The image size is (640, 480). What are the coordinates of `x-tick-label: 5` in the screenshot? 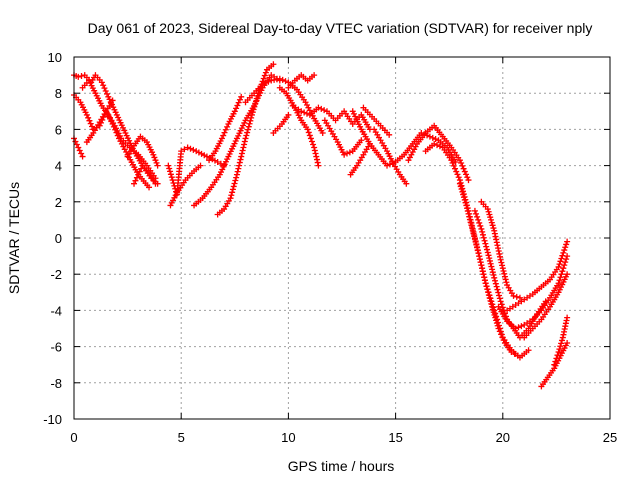 It's located at (181, 437).